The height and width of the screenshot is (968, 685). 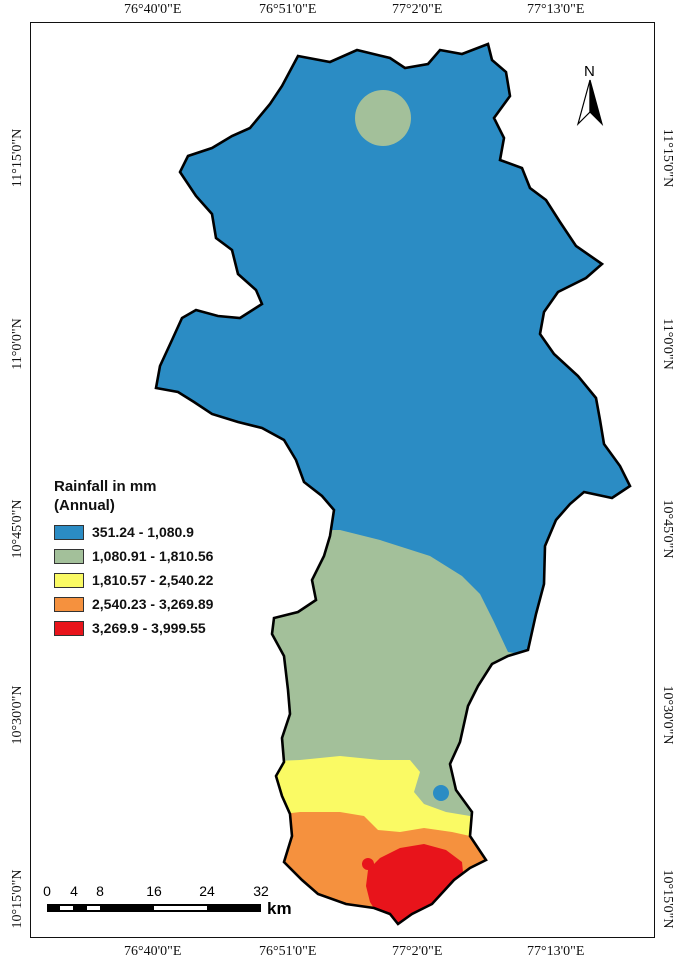 I want to click on coord-top-2: 76°51'0"E, so click(x=288, y=9).